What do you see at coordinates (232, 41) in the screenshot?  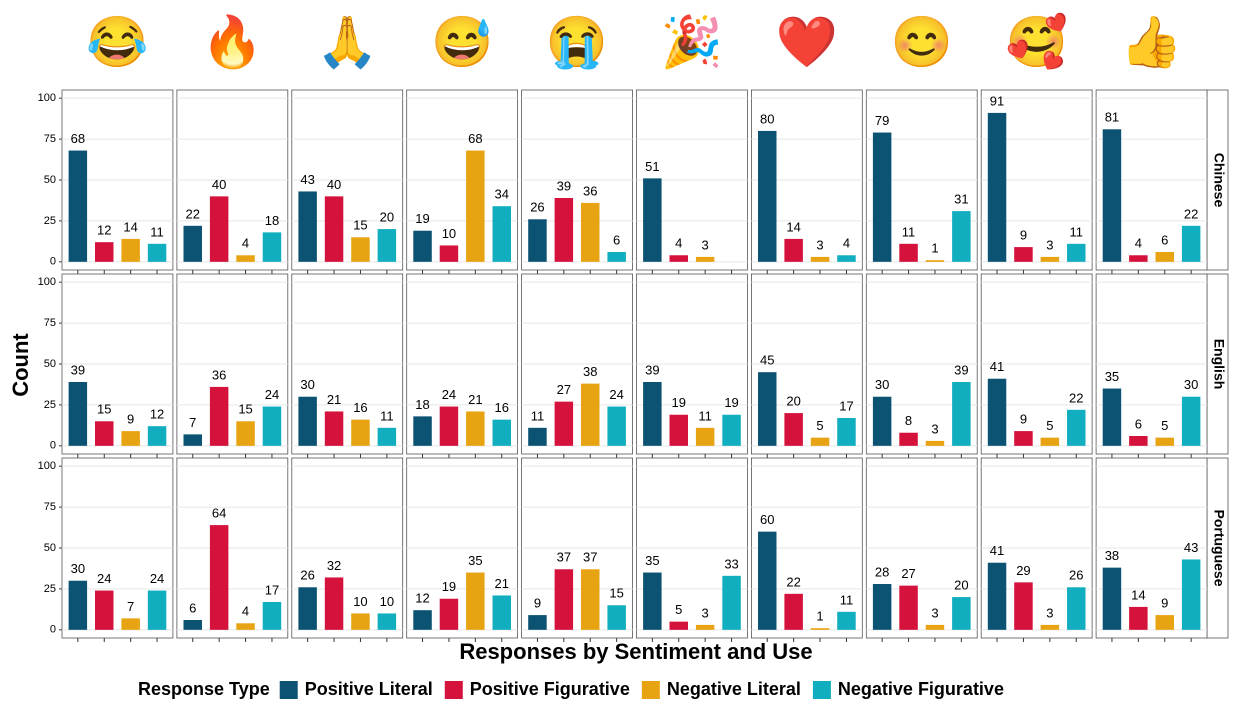 I see `column-header: 🔥` at bounding box center [232, 41].